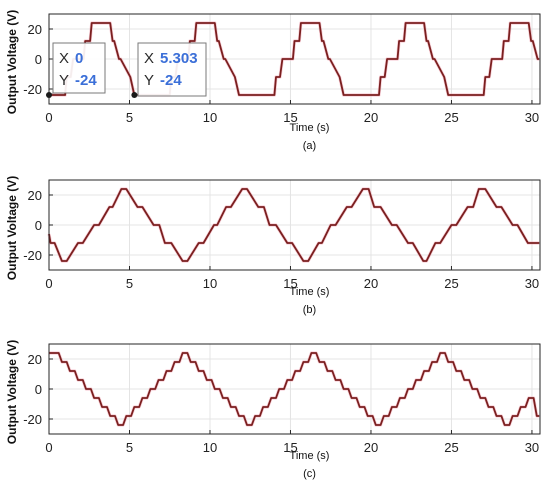 This screenshot has height=495, width=550. Describe the element at coordinates (309, 474) in the screenshot. I see `panel-caption: (c)` at that location.